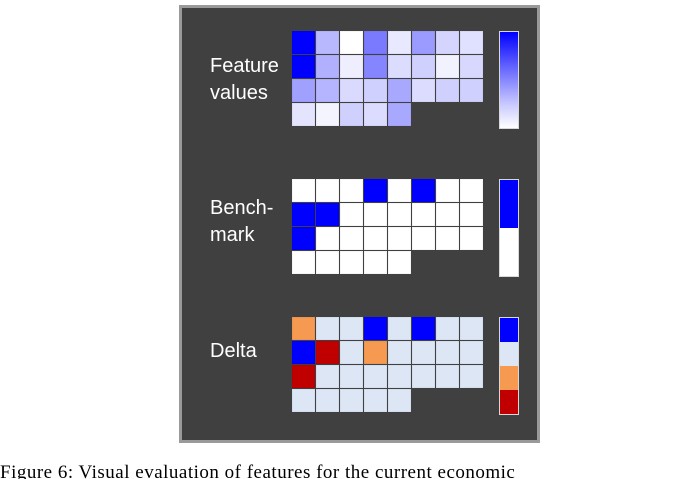 The height and width of the screenshot is (479, 686). I want to click on feature-values-colorbar, so click(509, 80).